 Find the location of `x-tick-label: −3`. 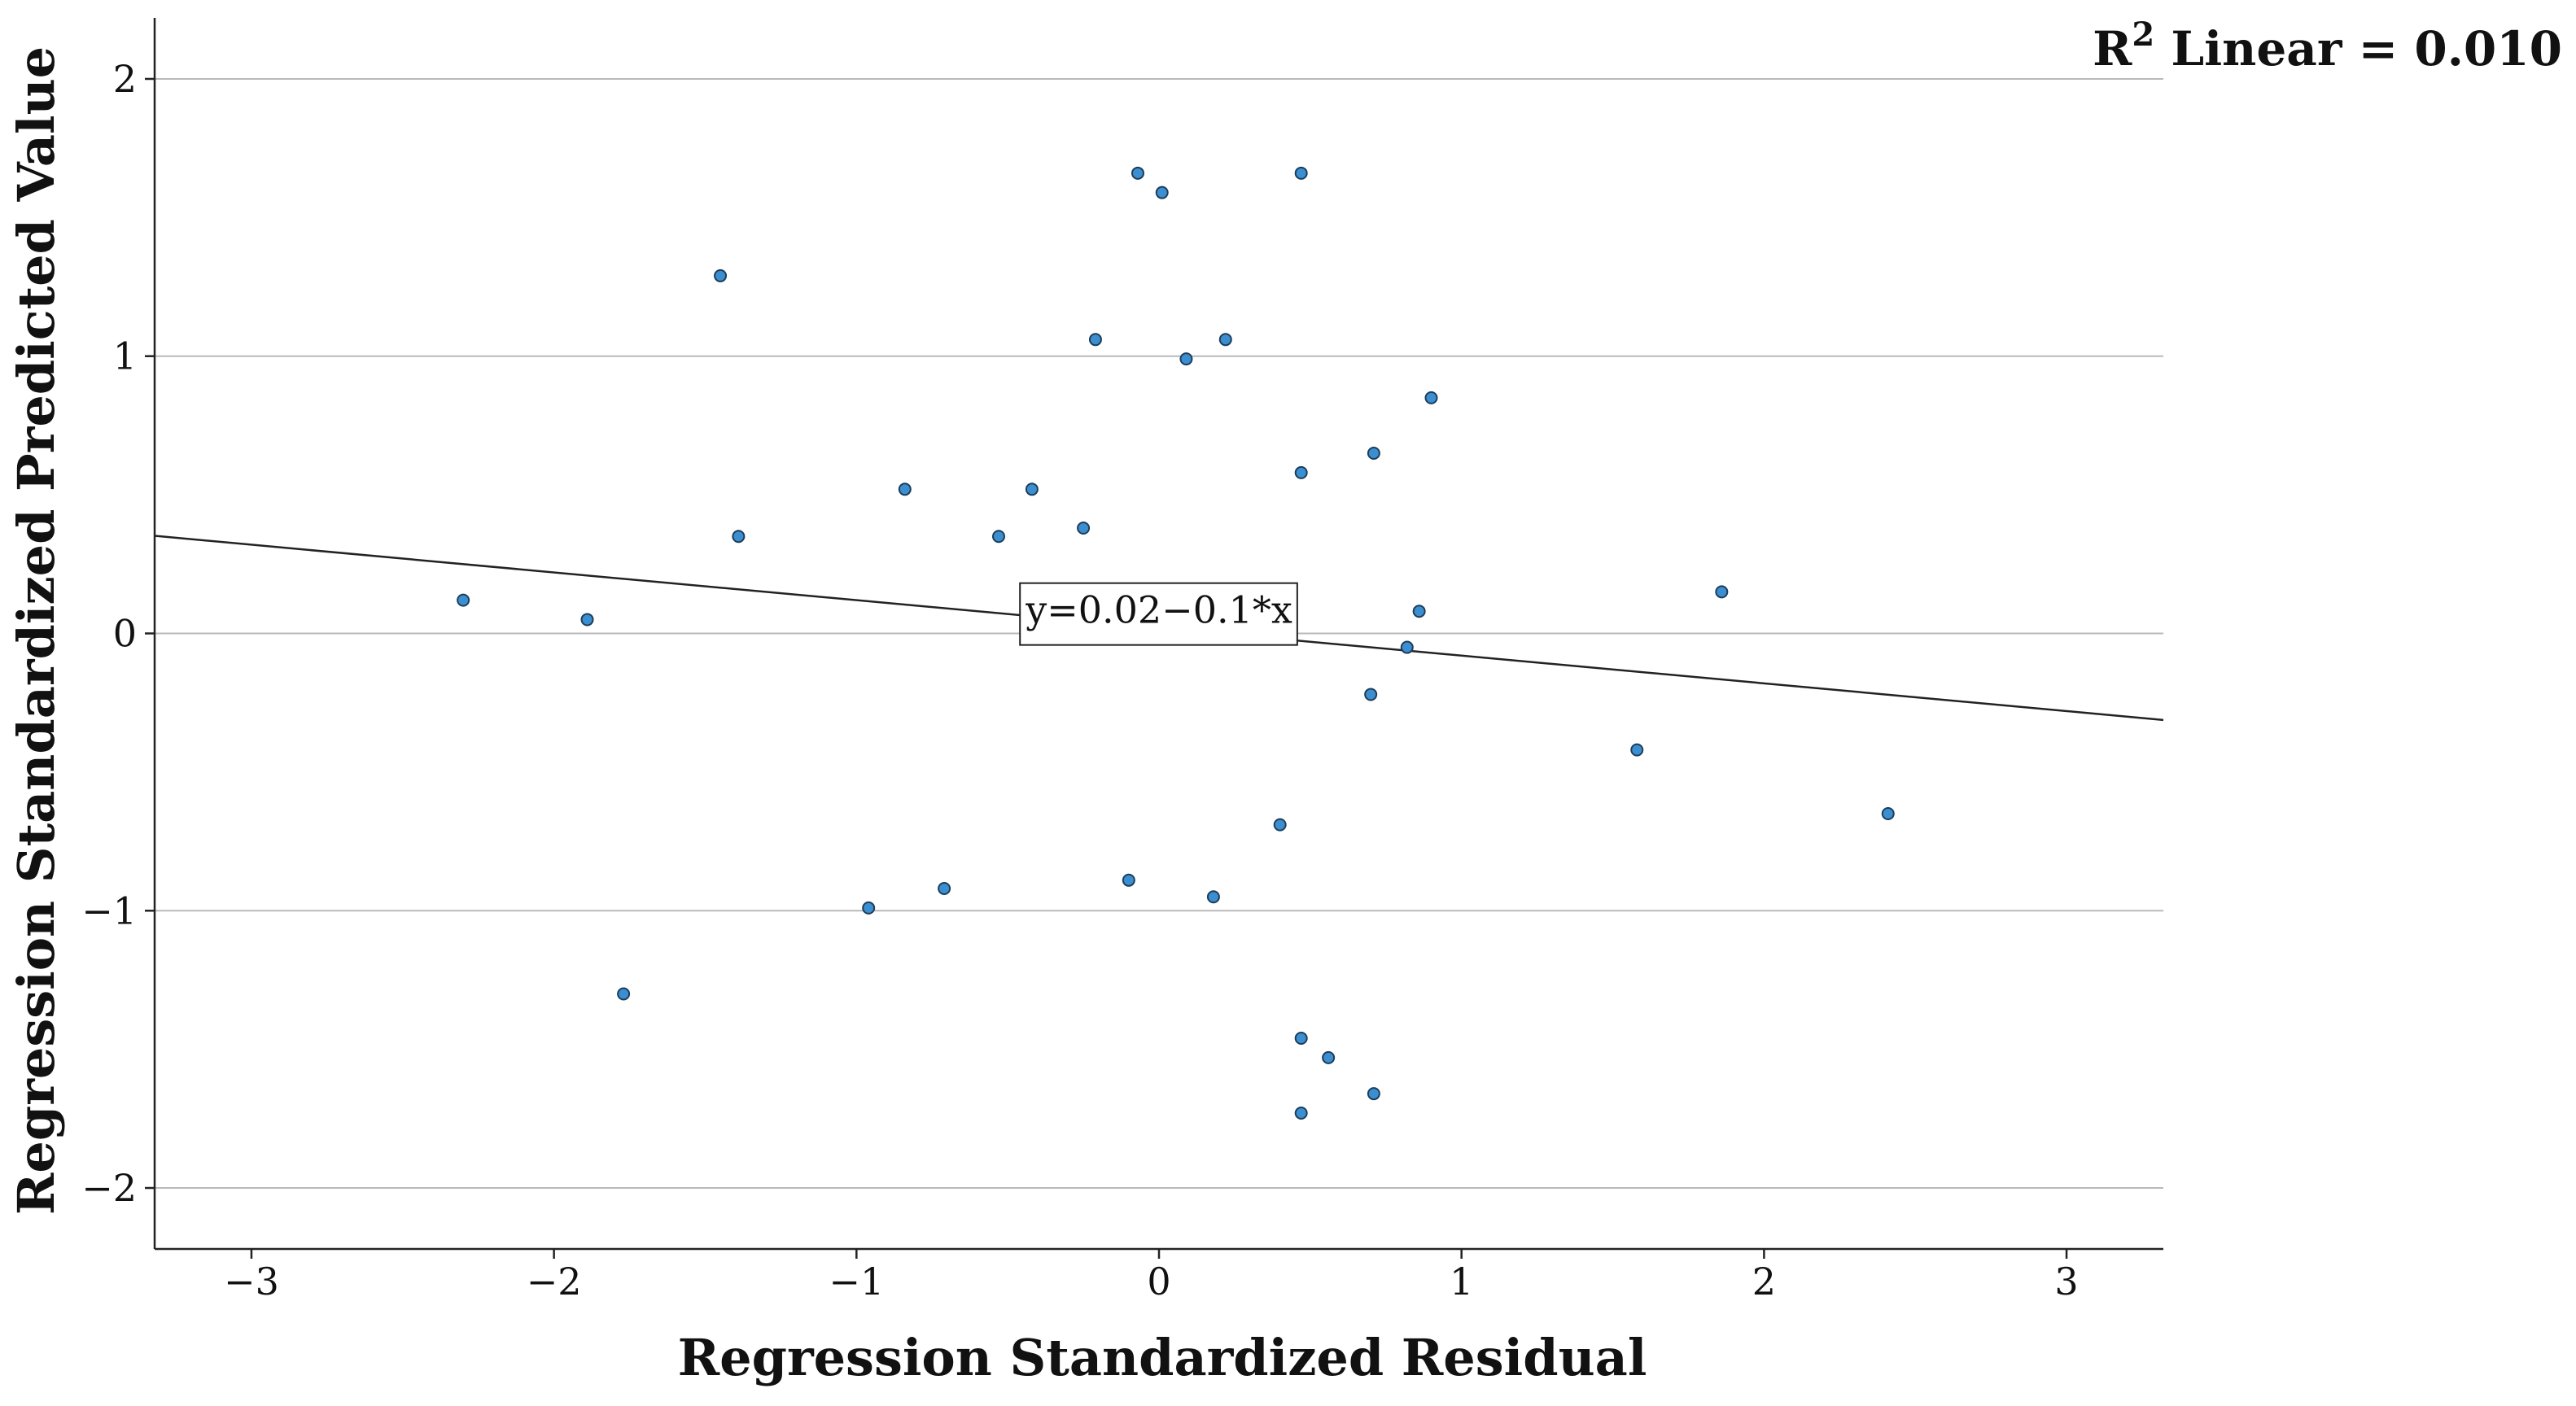

x-tick-label: −3 is located at coordinates (251, 1281).